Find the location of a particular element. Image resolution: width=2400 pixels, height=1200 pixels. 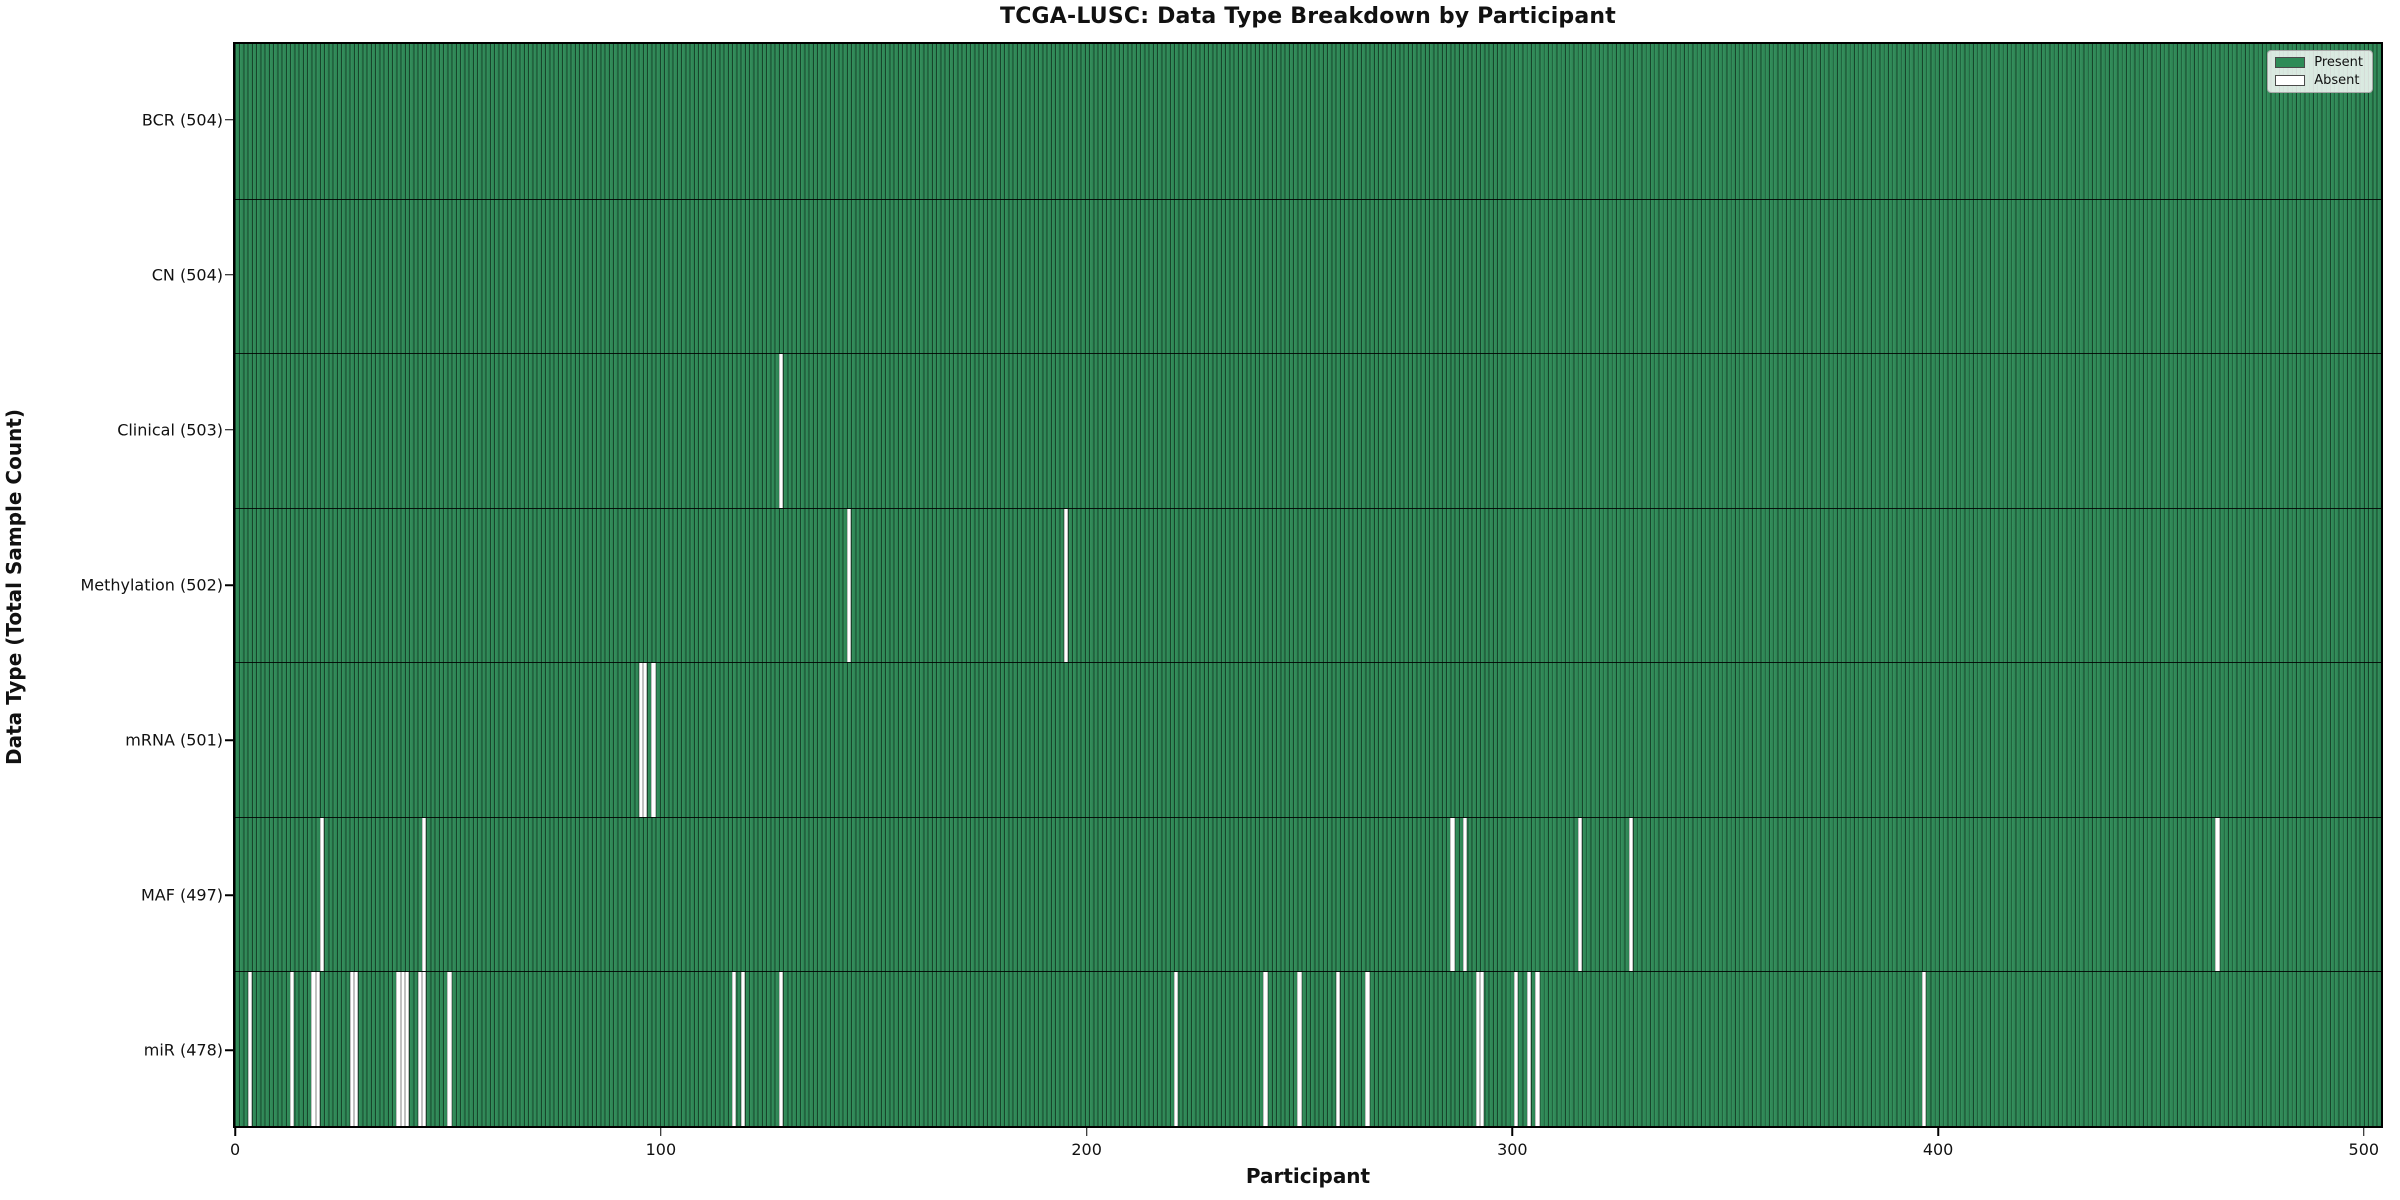

heatmap-row-Methylation is located at coordinates (1308, 585).